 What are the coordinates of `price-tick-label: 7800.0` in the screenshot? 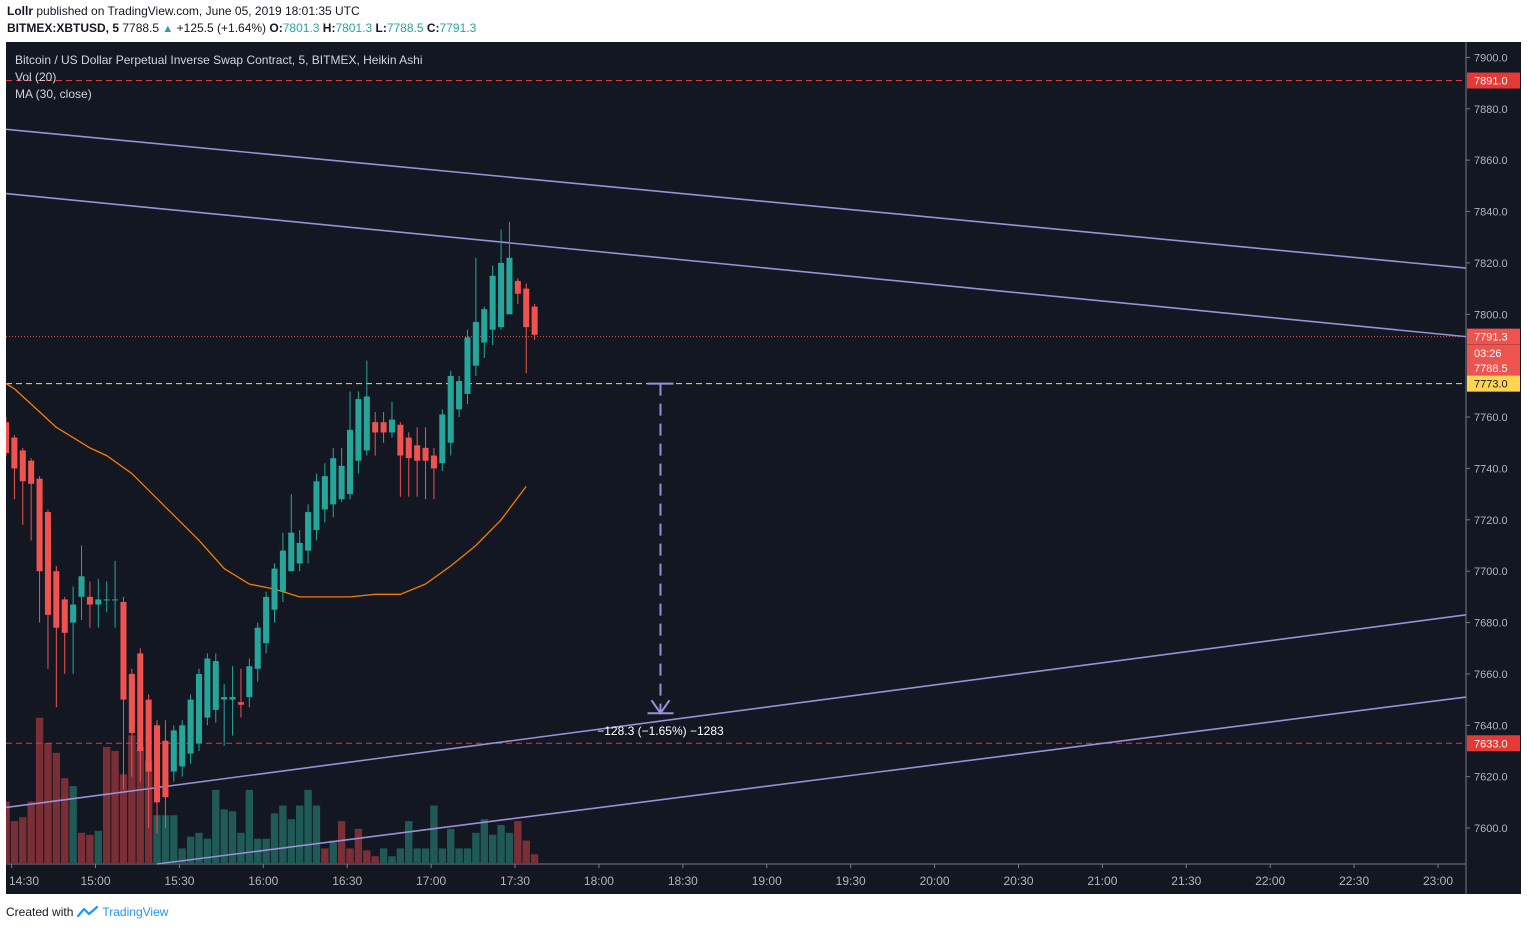 It's located at (1491, 315).